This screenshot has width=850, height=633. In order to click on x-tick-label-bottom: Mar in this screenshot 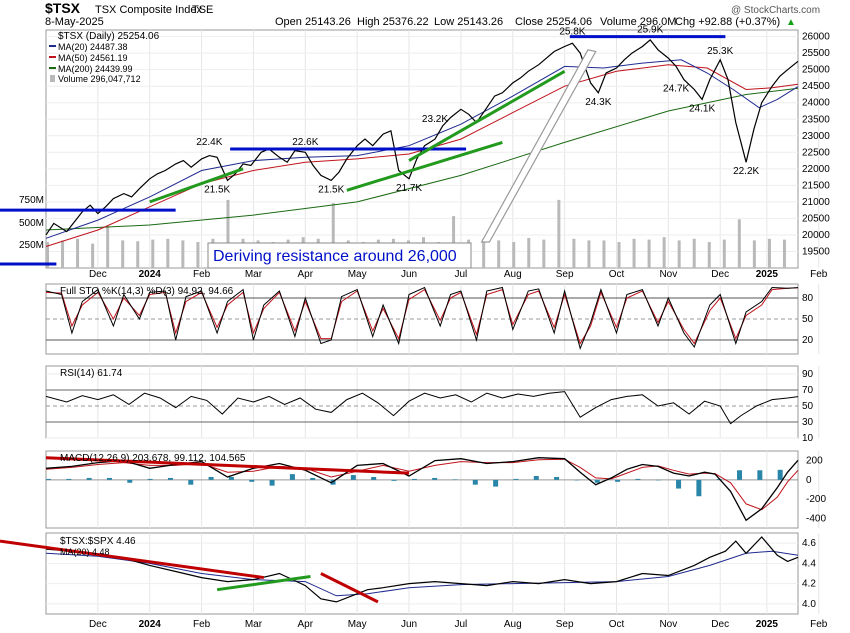, I will do `click(254, 624)`.